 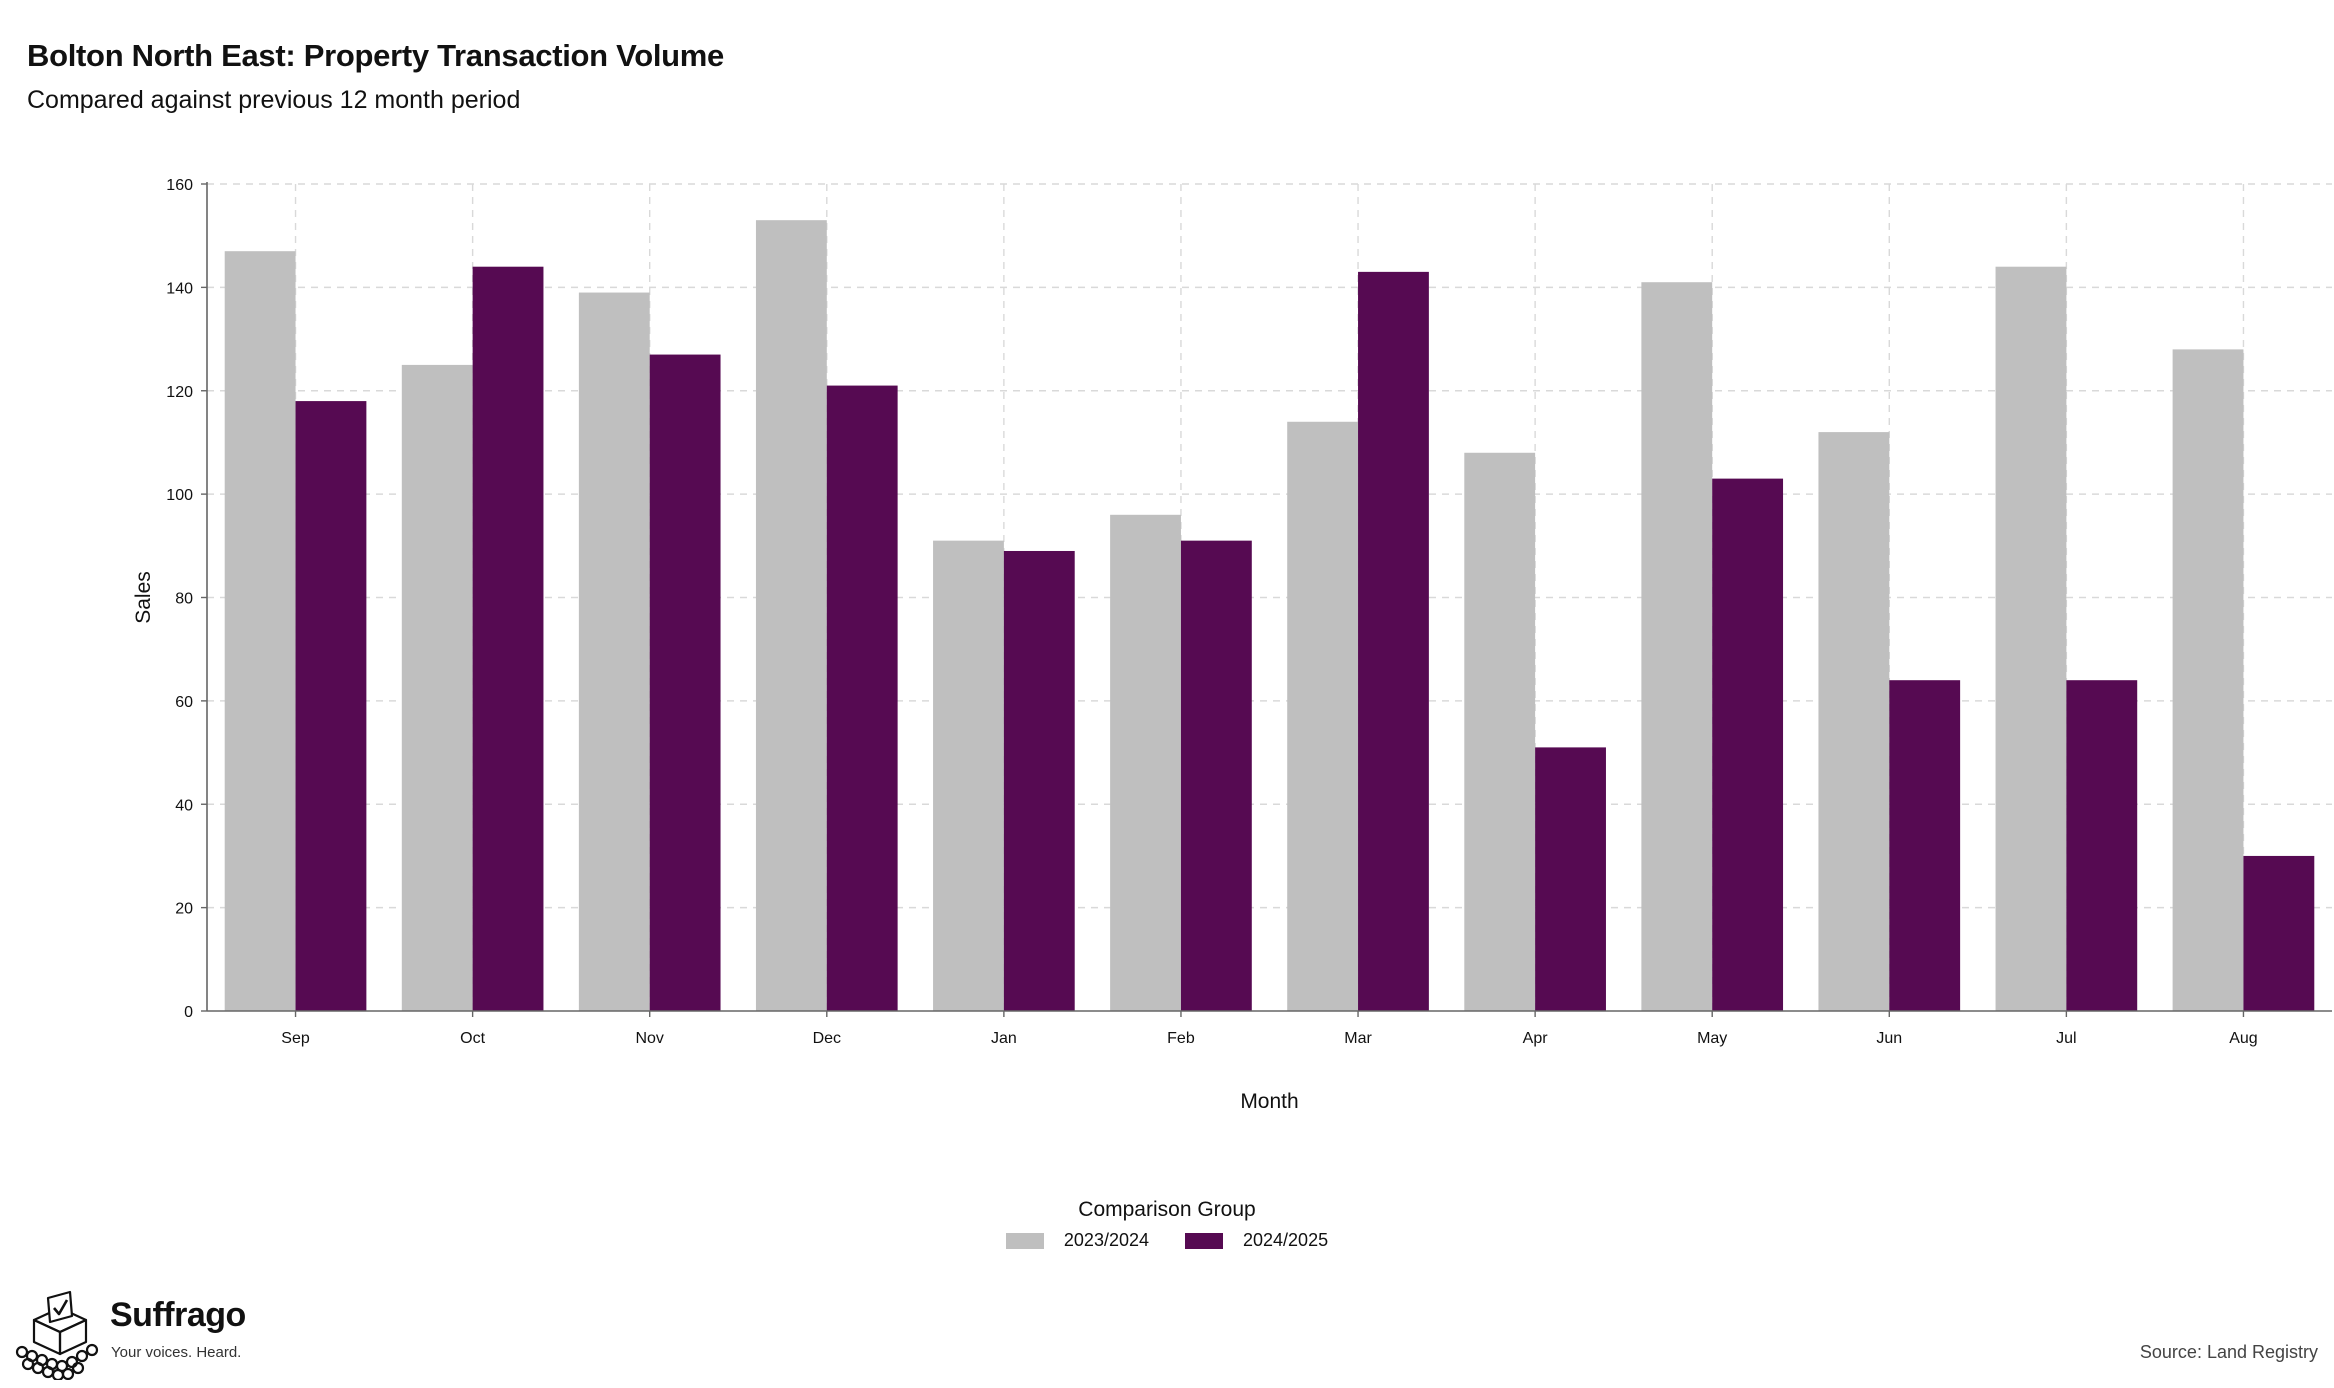 I want to click on bar-2023-2024-jun, so click(x=1854, y=722).